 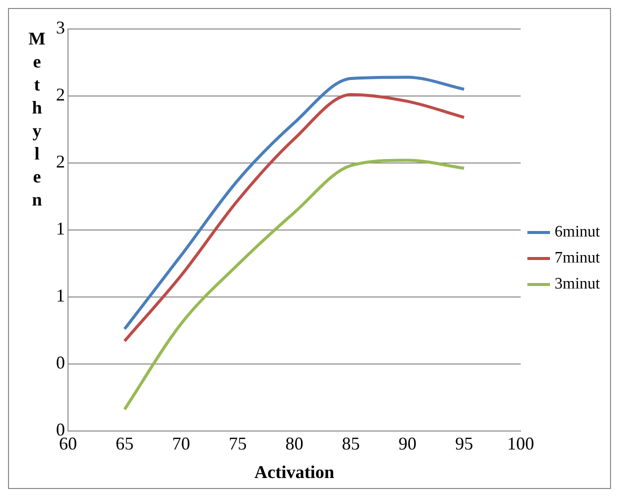 What do you see at coordinates (351, 443) in the screenshot?
I see `x-tick-label: 85` at bounding box center [351, 443].